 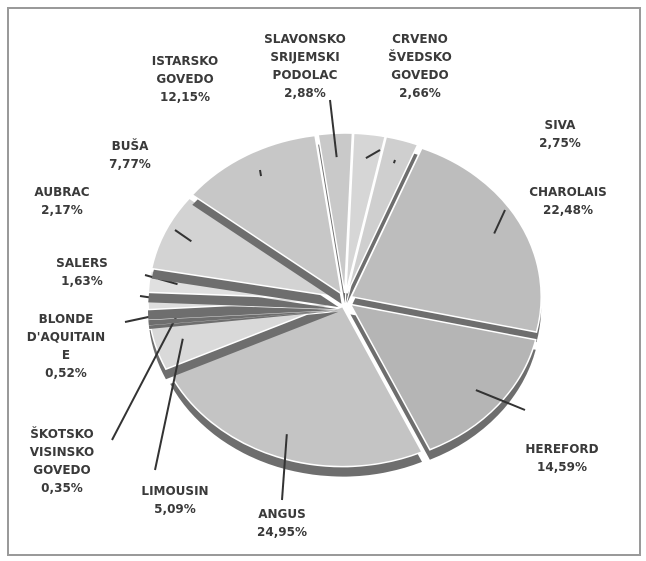 I want to click on data-label: ANGUS 24,95%, so click(x=282, y=523).